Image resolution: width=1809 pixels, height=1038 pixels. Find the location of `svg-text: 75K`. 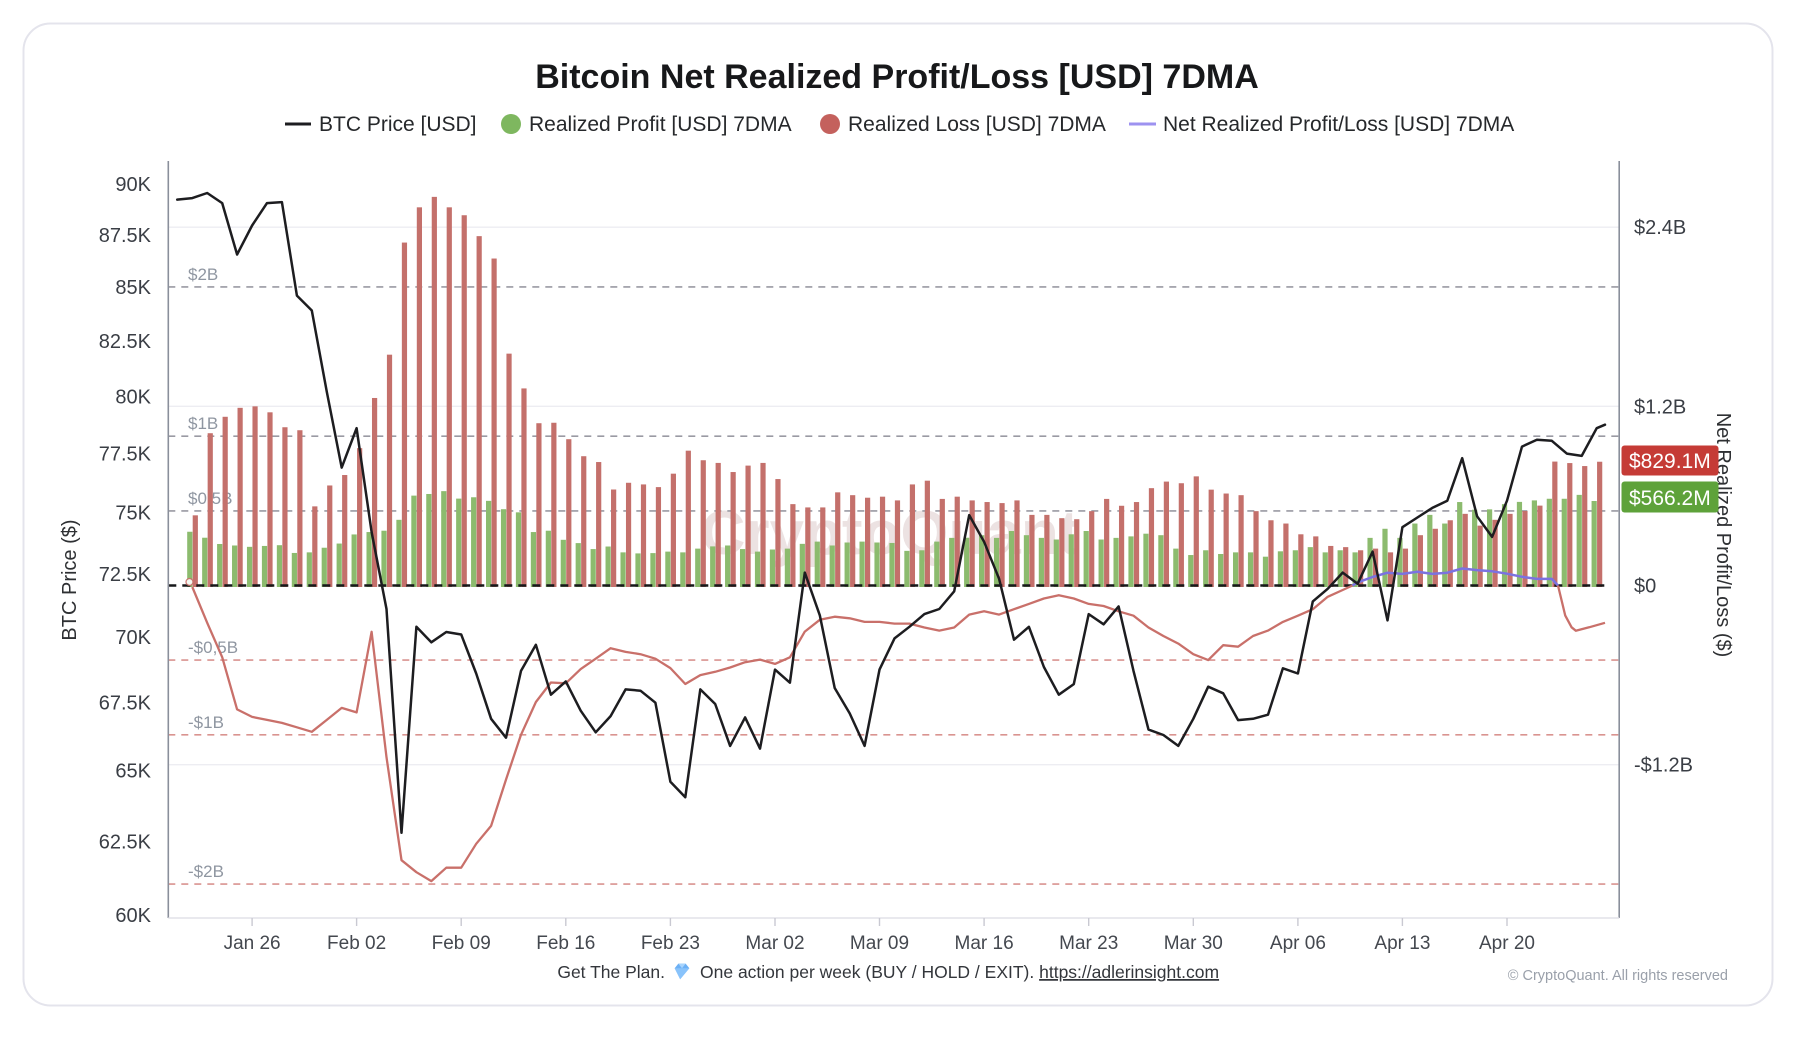

svg-text: 75K is located at coordinates (133, 514).